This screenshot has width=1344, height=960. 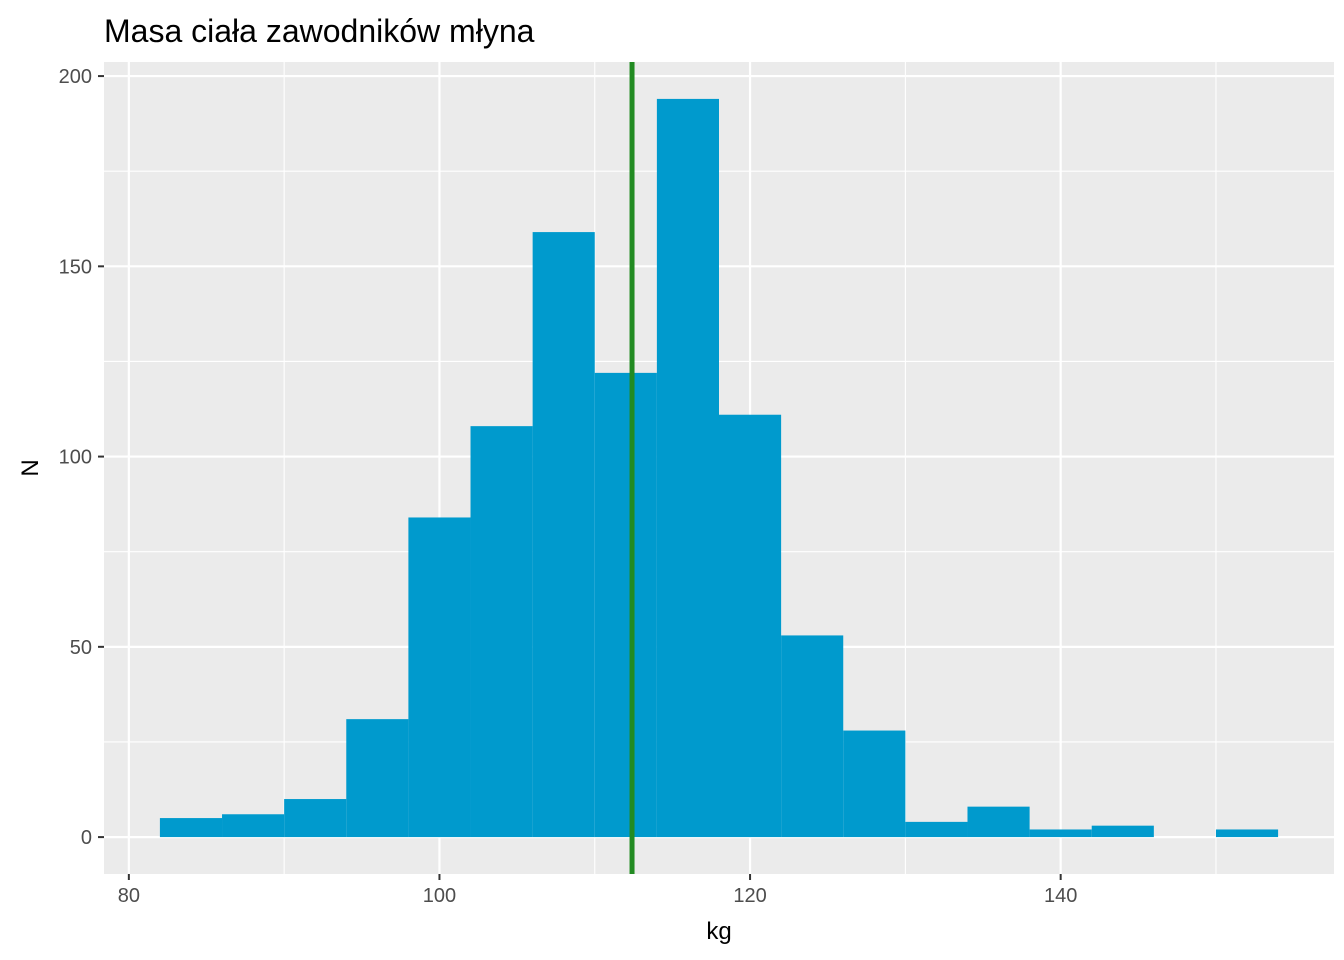 I want to click on x-axis-title: kg, so click(x=718, y=931).